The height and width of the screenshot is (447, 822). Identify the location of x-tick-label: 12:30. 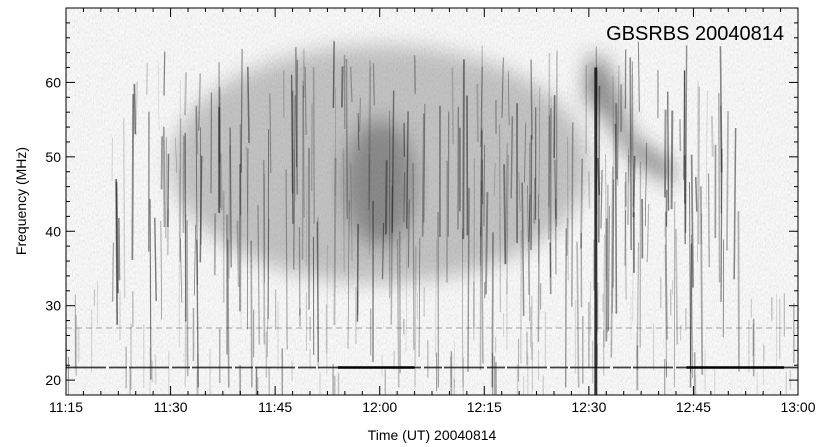
(588, 407).